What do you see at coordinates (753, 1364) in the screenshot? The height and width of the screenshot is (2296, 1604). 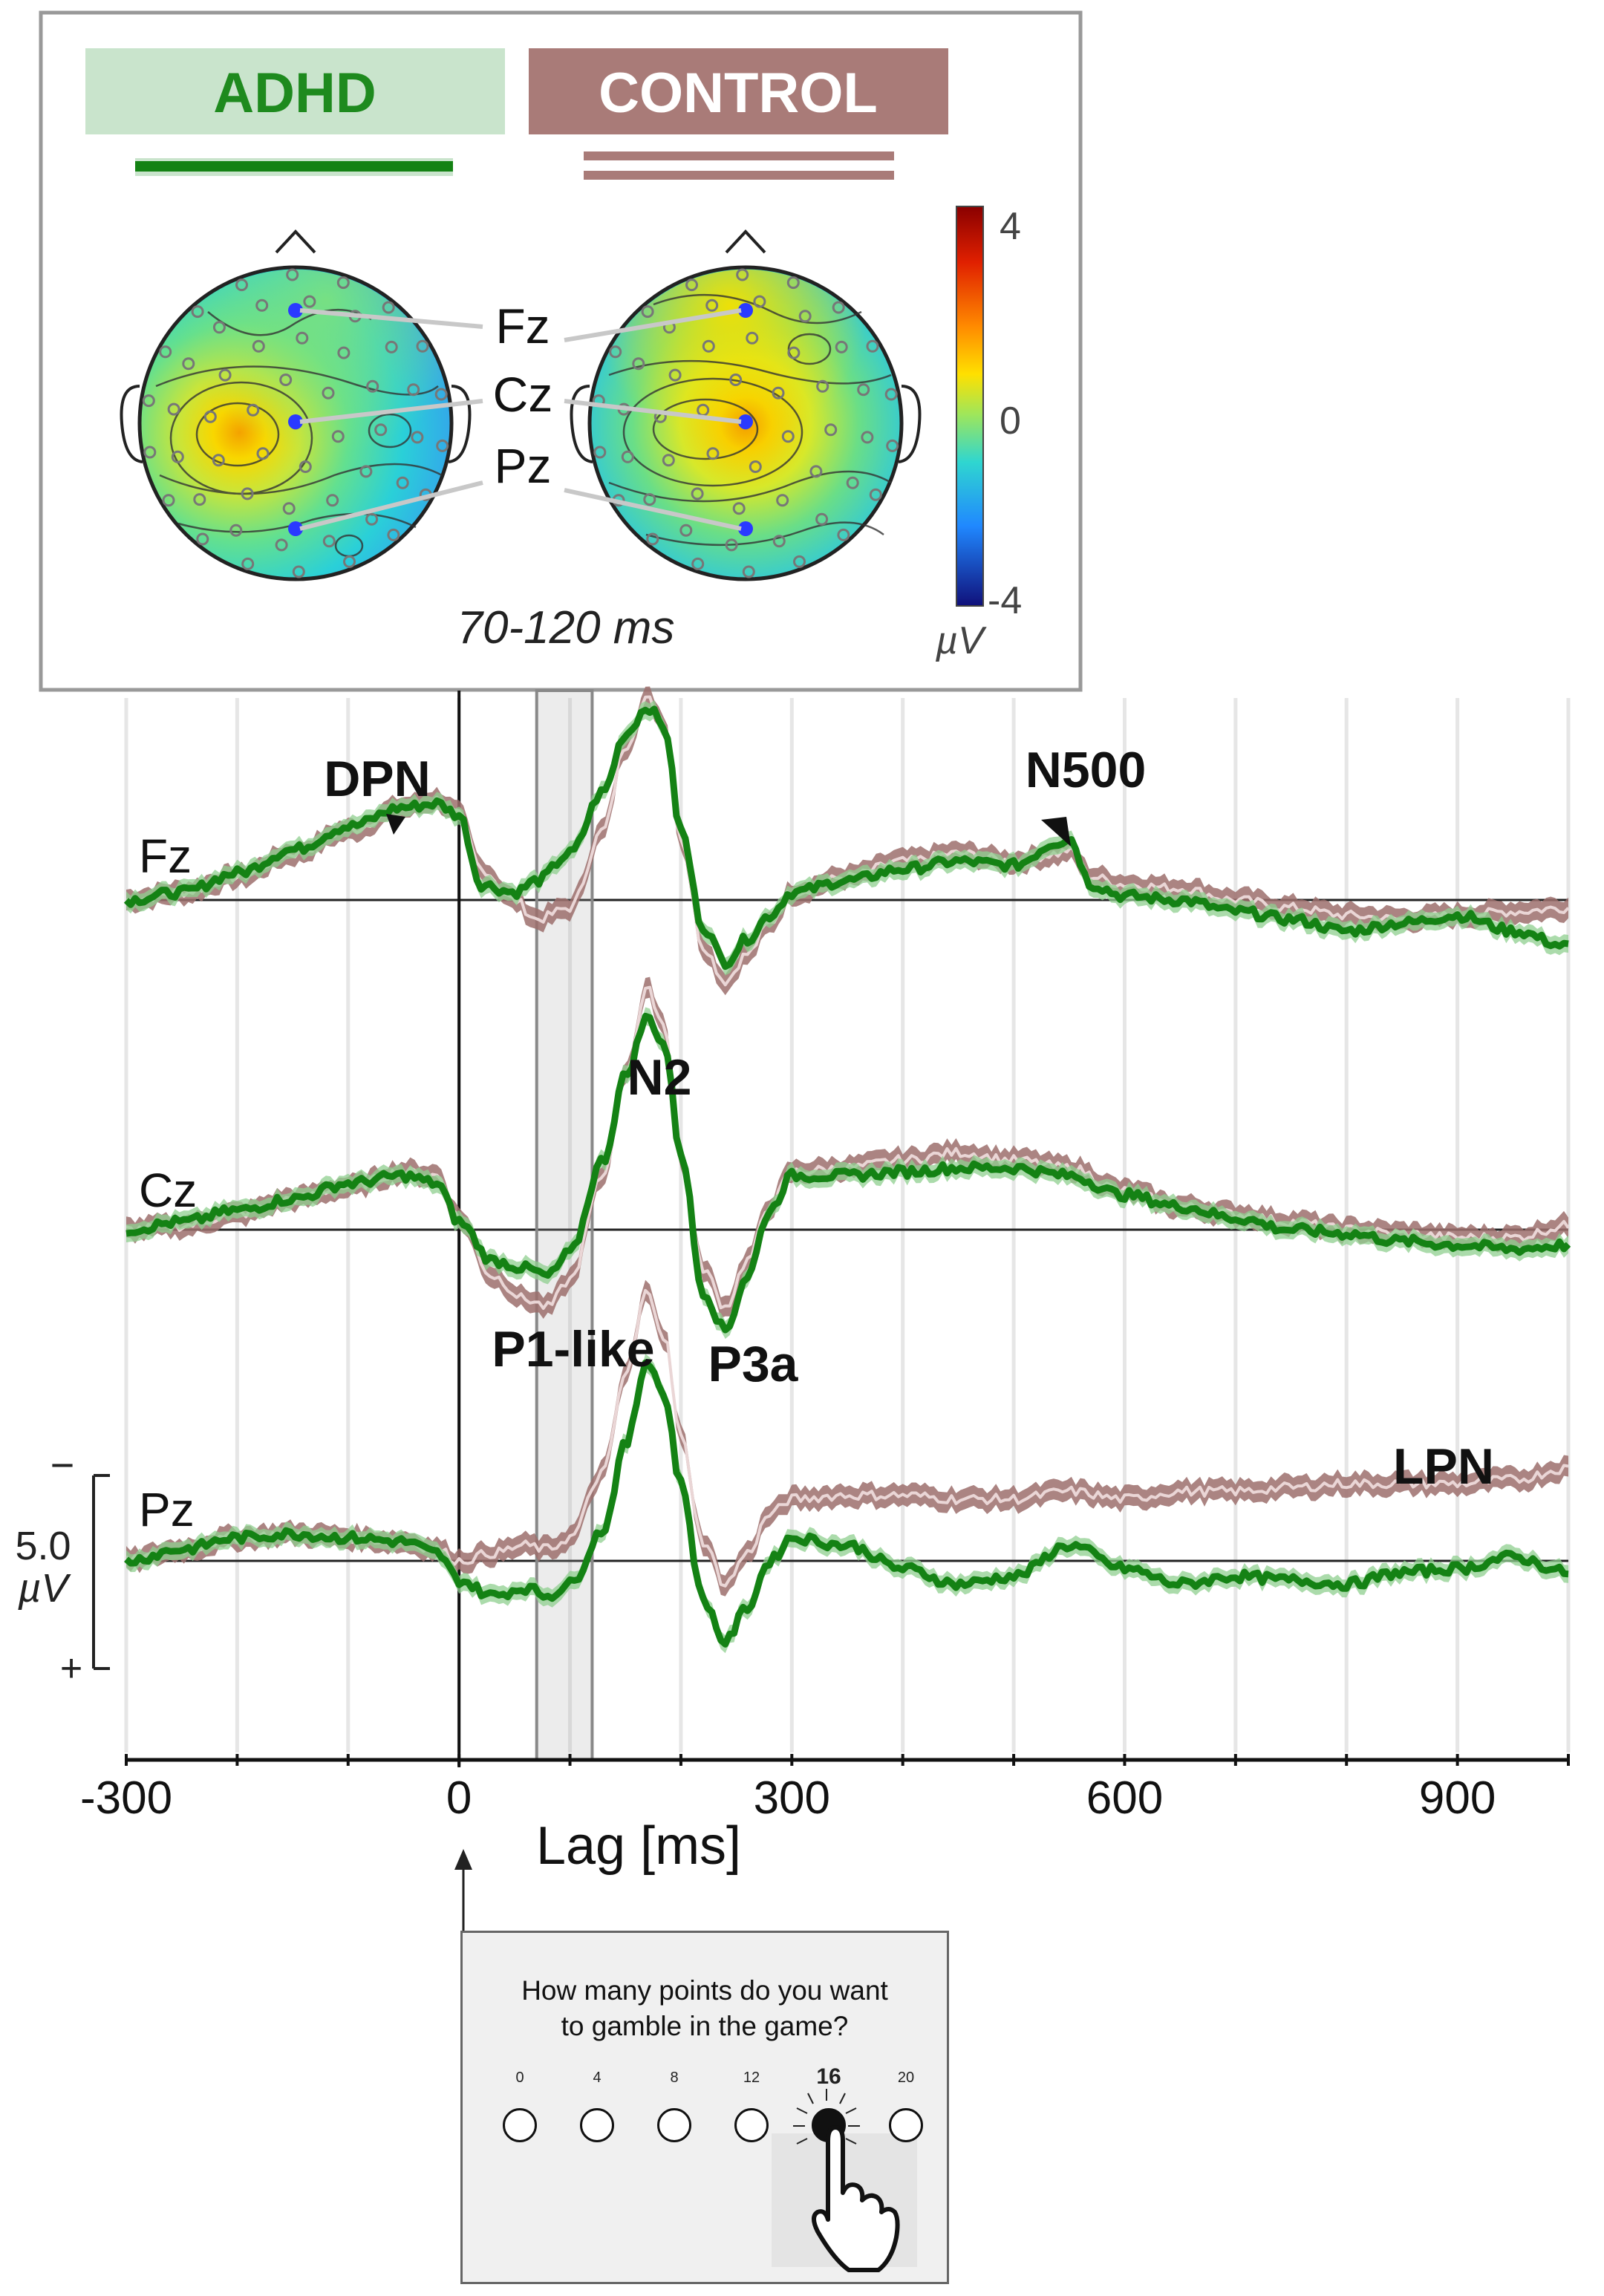 I see `annotation-p3a: P3a` at bounding box center [753, 1364].